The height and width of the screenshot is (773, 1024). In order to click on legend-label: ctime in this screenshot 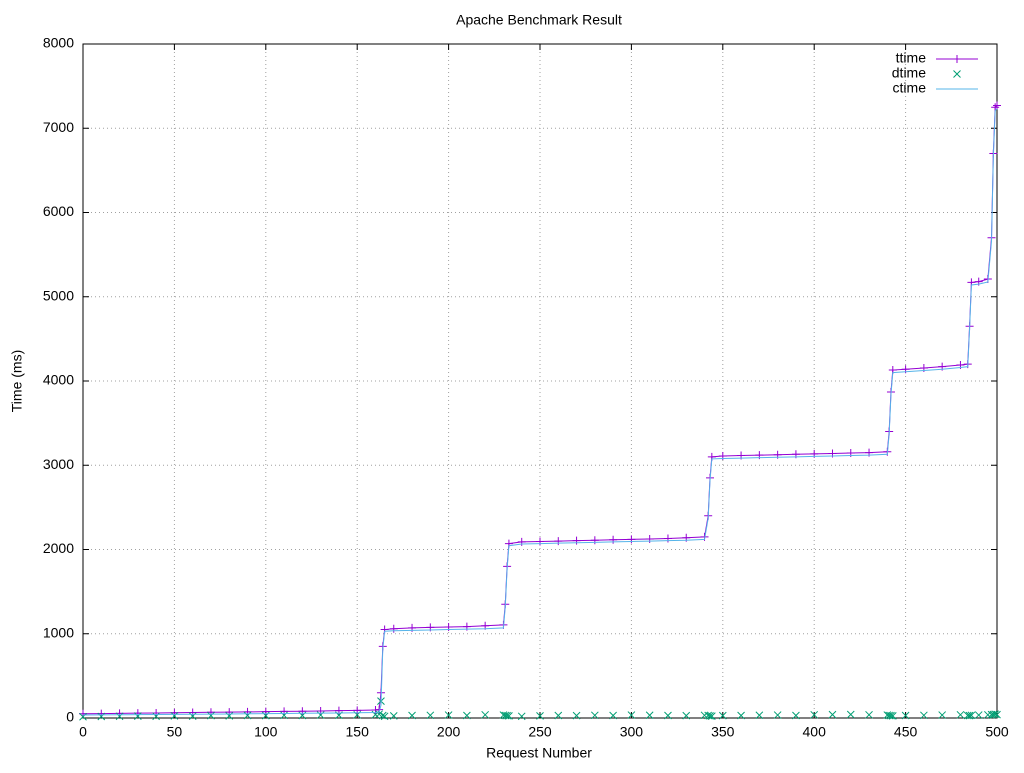, I will do `click(910, 88)`.